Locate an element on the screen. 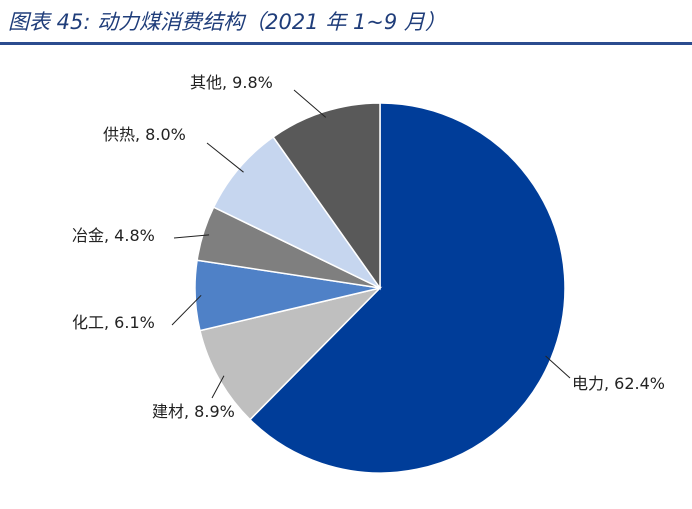 The width and height of the screenshot is (692, 509). data-label-1: 电力, 62.4% is located at coordinates (618, 383).